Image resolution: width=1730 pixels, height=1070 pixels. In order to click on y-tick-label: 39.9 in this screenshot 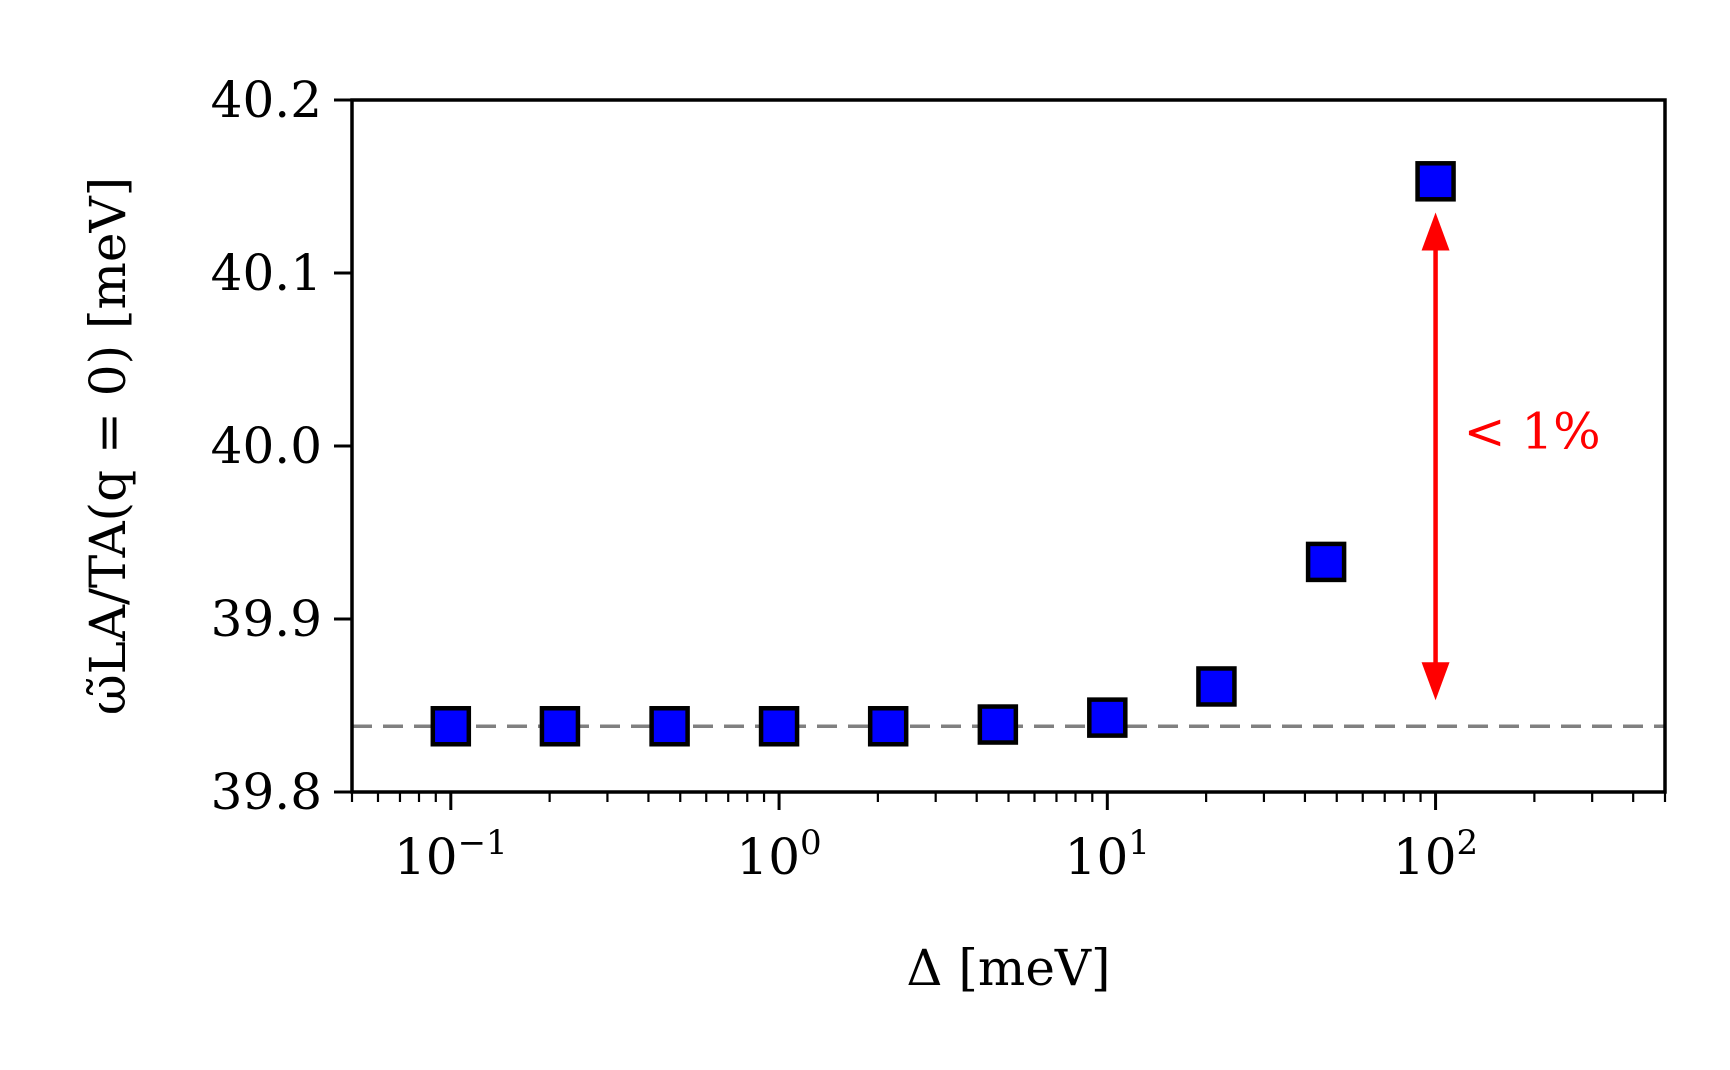, I will do `click(266, 619)`.